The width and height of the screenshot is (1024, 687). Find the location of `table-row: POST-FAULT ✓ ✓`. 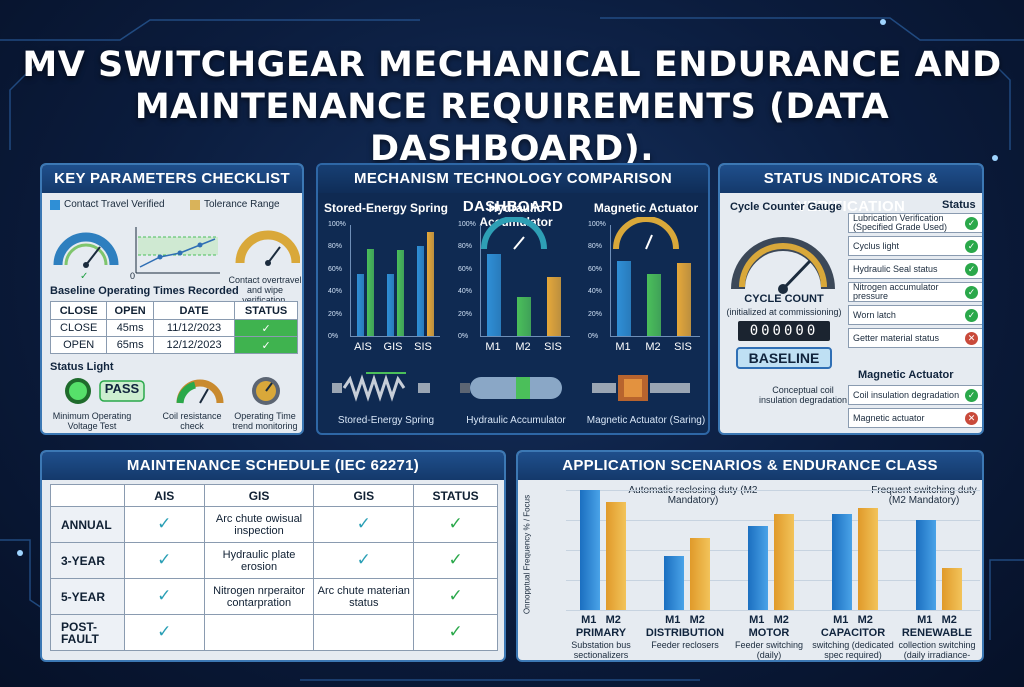

table-row: POST-FAULT ✓ ✓ is located at coordinates (274, 632).